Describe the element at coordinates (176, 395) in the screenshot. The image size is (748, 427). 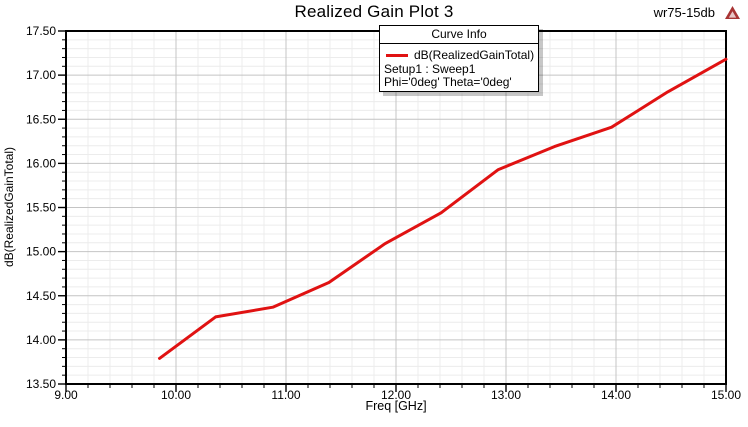
I see `x-tick-label: 10.00` at that location.